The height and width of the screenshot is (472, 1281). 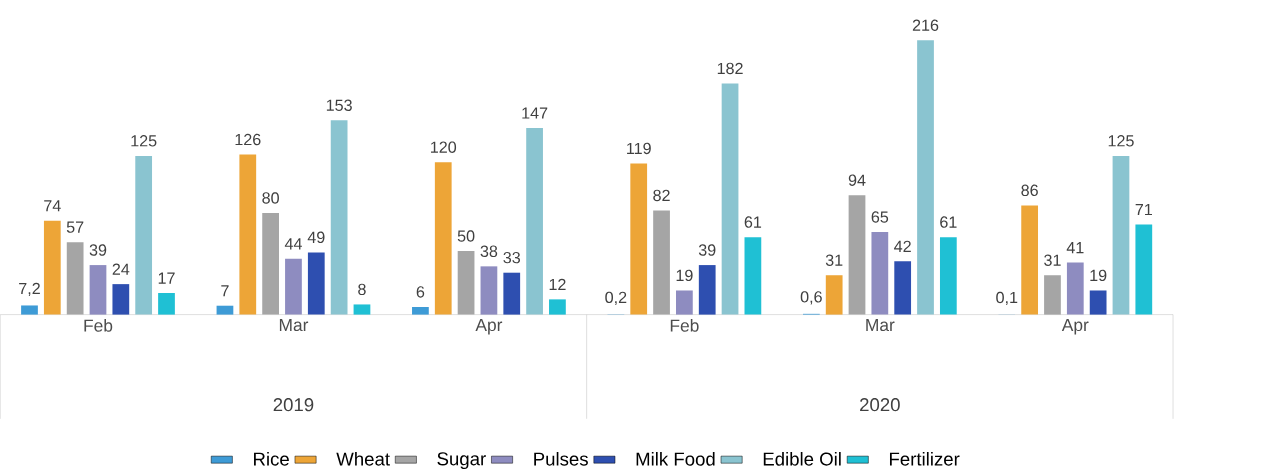 What do you see at coordinates (639, 148) in the screenshot?
I see `data-label: 119` at bounding box center [639, 148].